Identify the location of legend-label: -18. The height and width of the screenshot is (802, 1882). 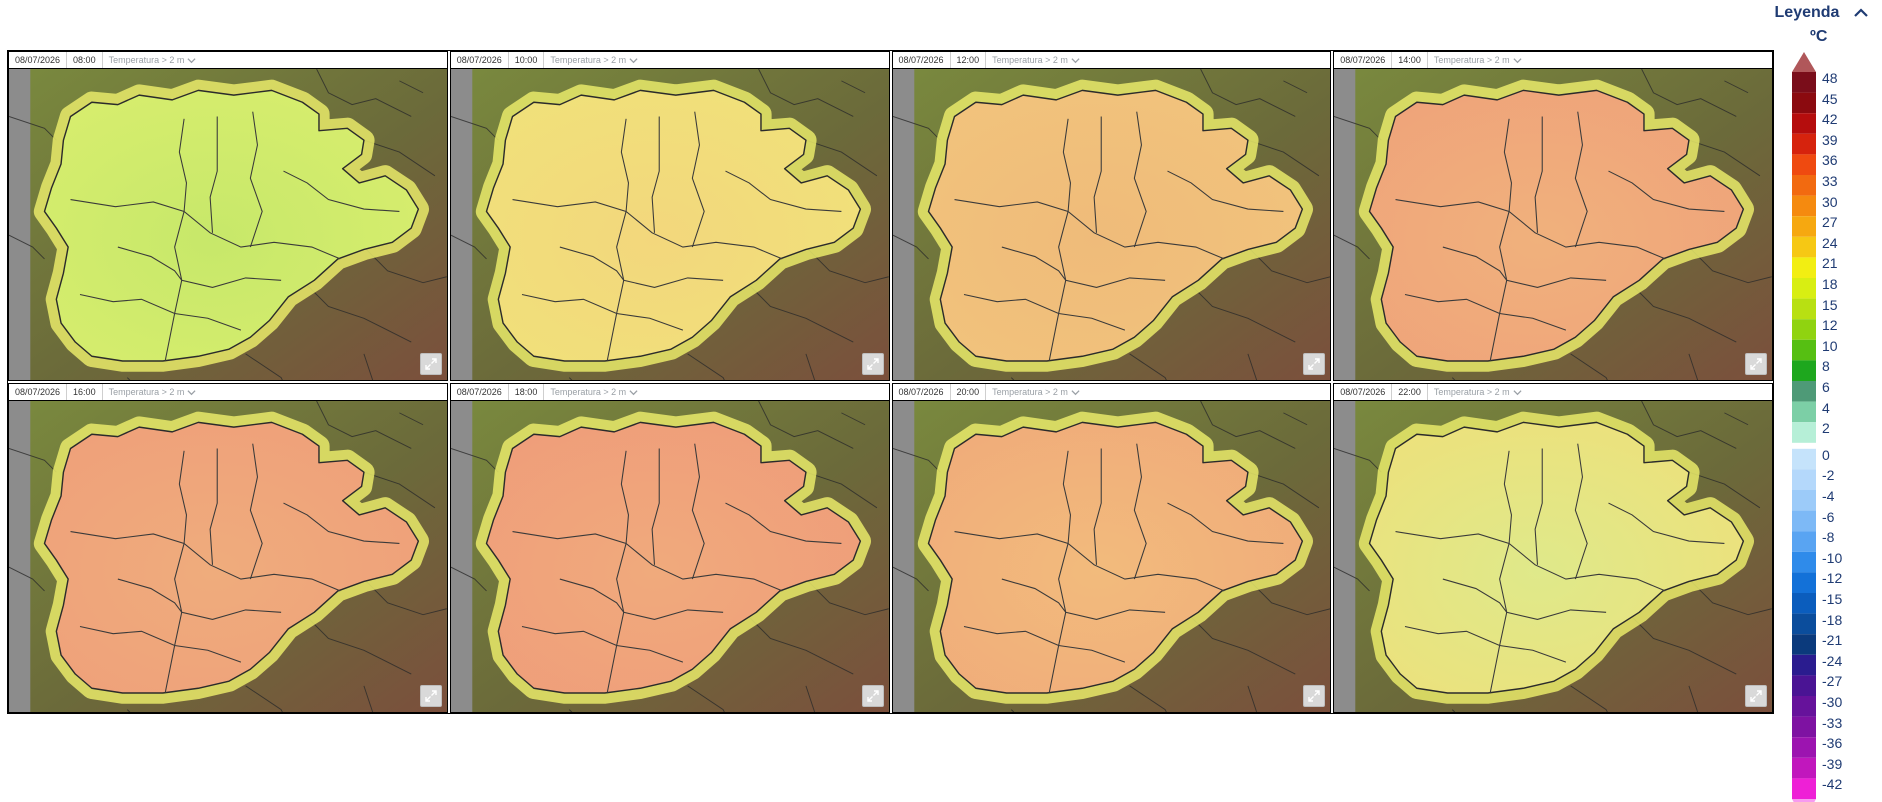
(1832, 619).